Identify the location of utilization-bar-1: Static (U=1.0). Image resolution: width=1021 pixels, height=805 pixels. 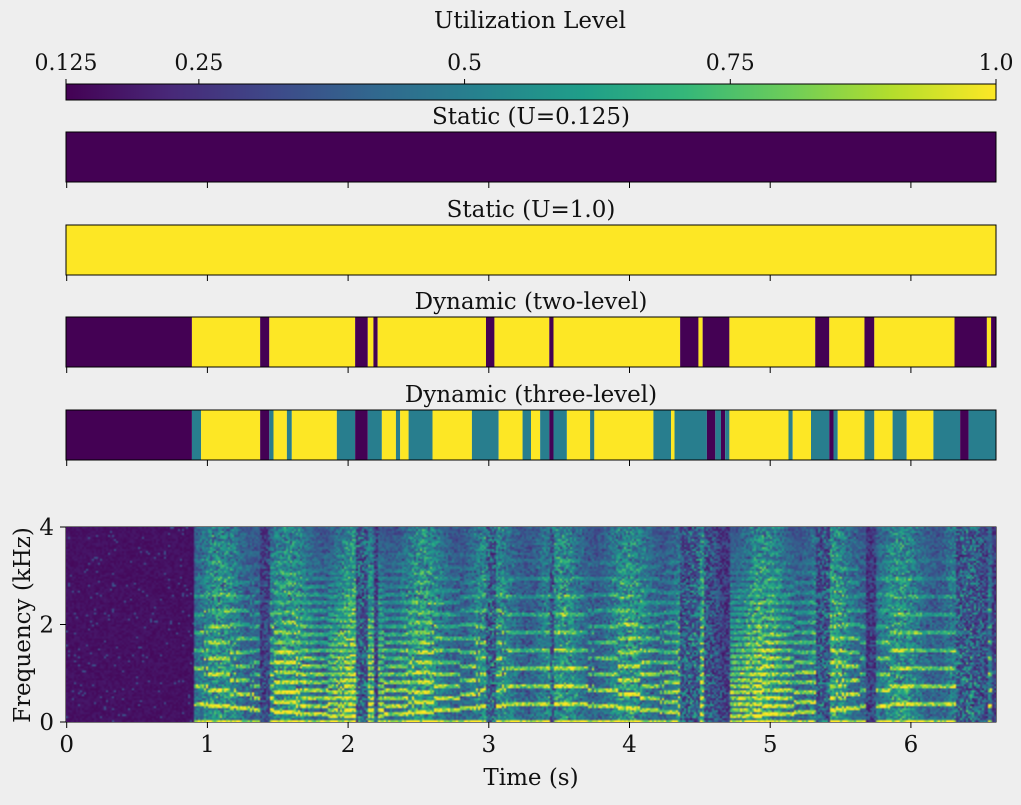
(531, 239).